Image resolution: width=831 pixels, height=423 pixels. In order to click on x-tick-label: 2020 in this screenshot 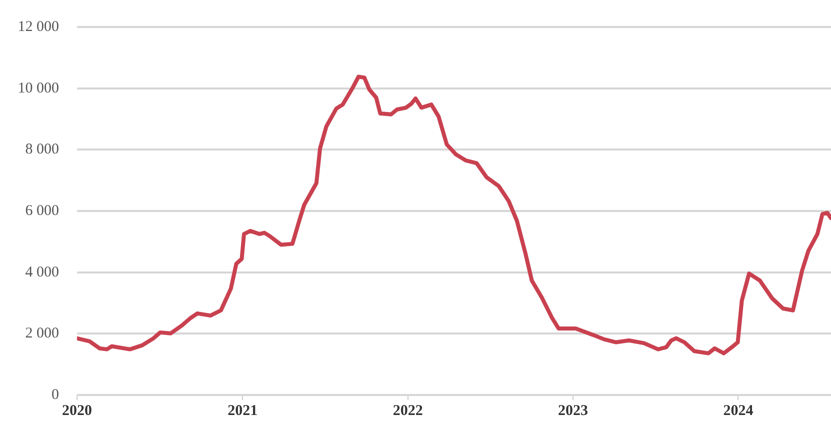, I will do `click(77, 410)`.